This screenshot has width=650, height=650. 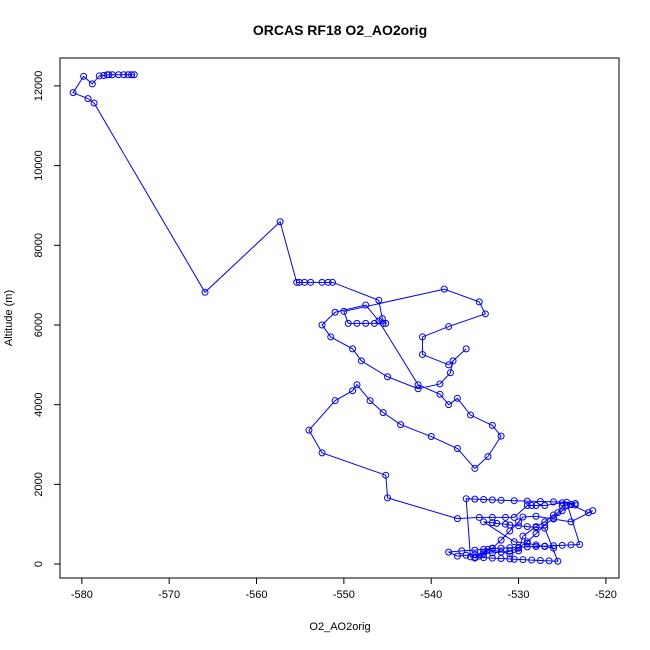 I want to click on chart-title: ORCAS RF18 O2_AO2orig, so click(x=340, y=30).